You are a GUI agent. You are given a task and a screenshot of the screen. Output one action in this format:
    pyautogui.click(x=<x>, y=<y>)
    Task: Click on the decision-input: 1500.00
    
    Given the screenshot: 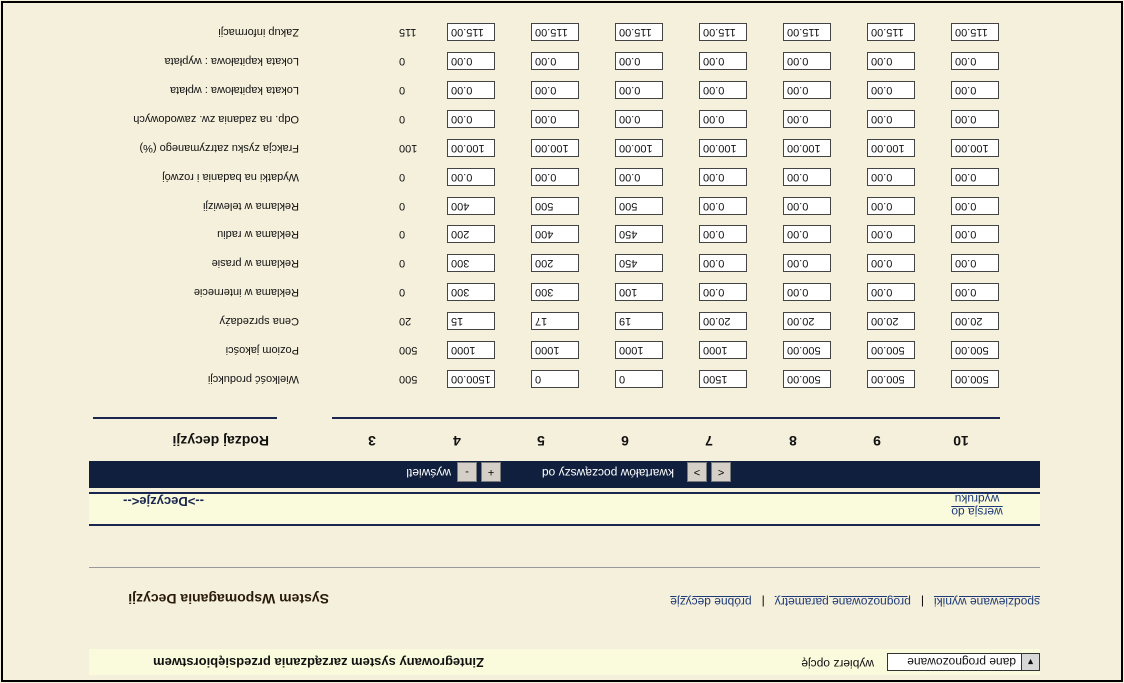 What is the action you would take?
    pyautogui.click(x=471, y=379)
    